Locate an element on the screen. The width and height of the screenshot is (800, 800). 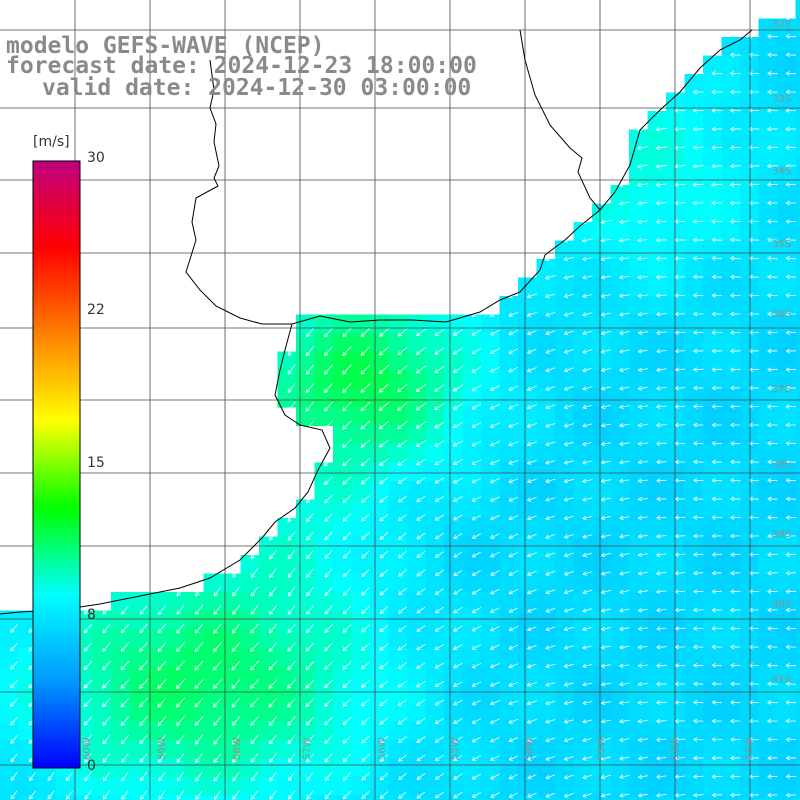
lat-label: 34S is located at coordinates (781, 171).